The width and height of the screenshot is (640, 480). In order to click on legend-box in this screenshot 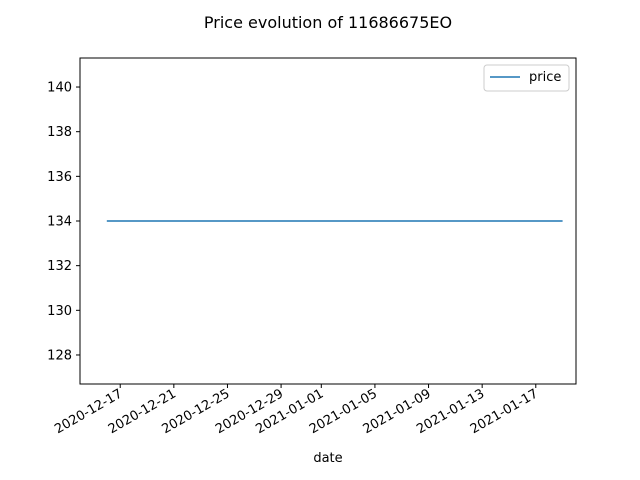, I will do `click(526, 78)`.